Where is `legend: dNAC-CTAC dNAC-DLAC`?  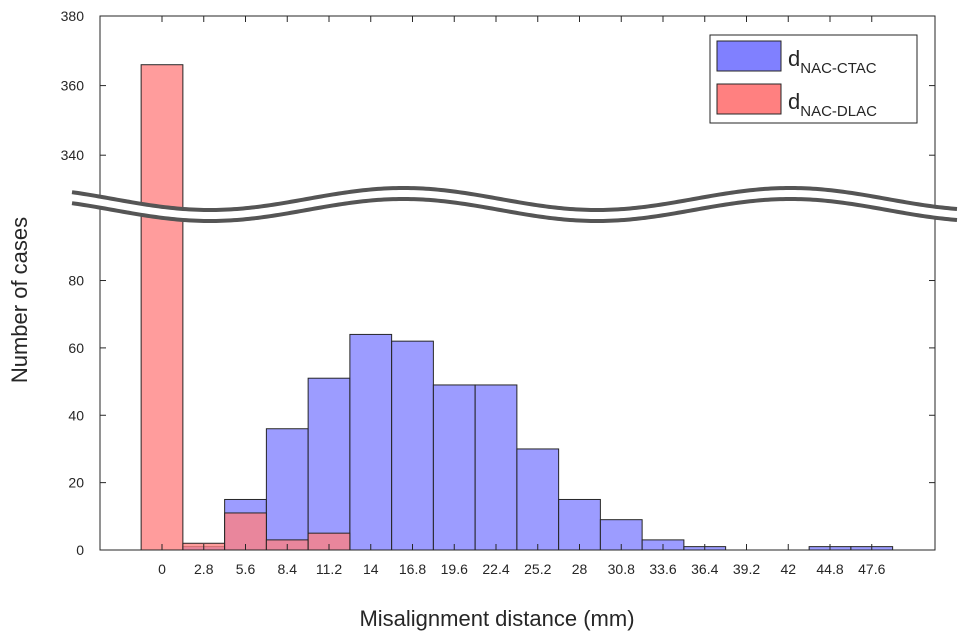 legend: dNAC-CTAC dNAC-DLAC is located at coordinates (813, 79).